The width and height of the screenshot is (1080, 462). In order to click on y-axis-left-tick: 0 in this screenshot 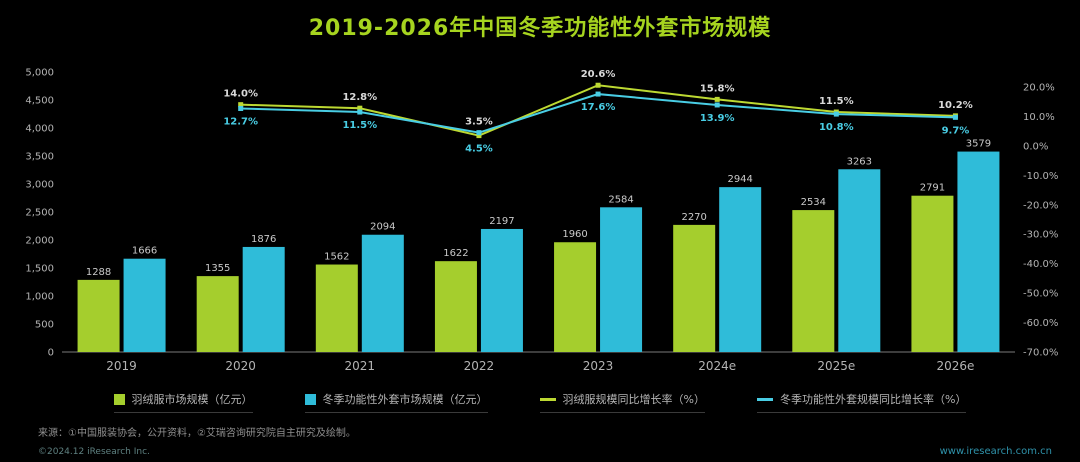, I will do `click(51, 353)`.